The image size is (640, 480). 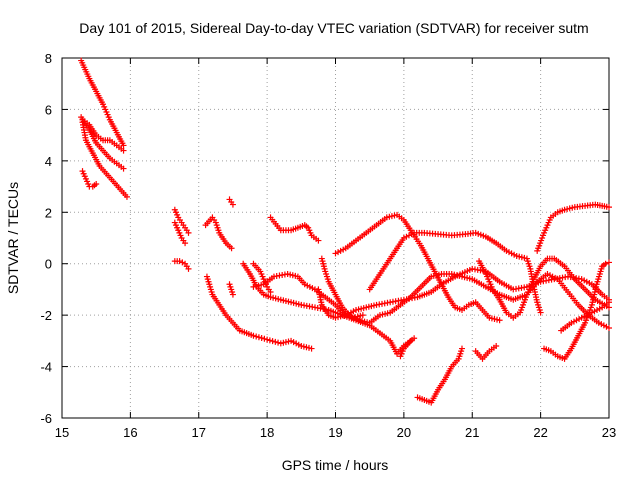 I want to click on x-tick-label: 19, so click(x=335, y=432).